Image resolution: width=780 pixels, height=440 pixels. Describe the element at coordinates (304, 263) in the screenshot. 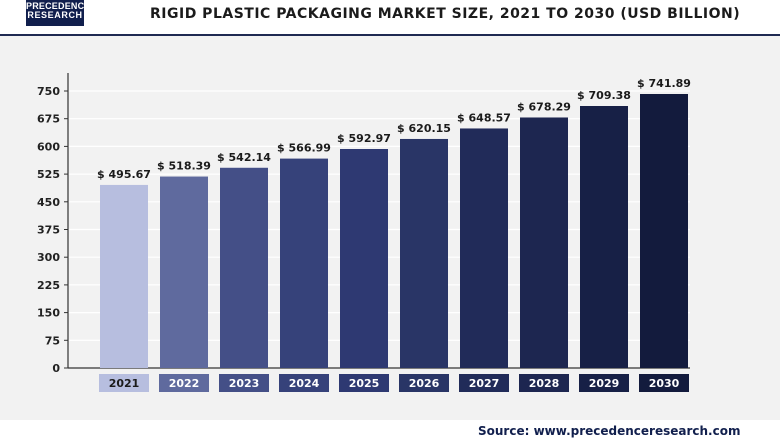

I see `bar-2024` at that location.